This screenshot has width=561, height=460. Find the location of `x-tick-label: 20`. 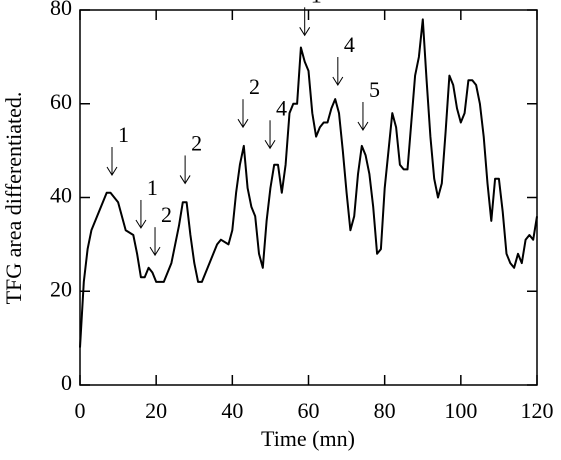

x-tick-label: 20 is located at coordinates (156, 410).